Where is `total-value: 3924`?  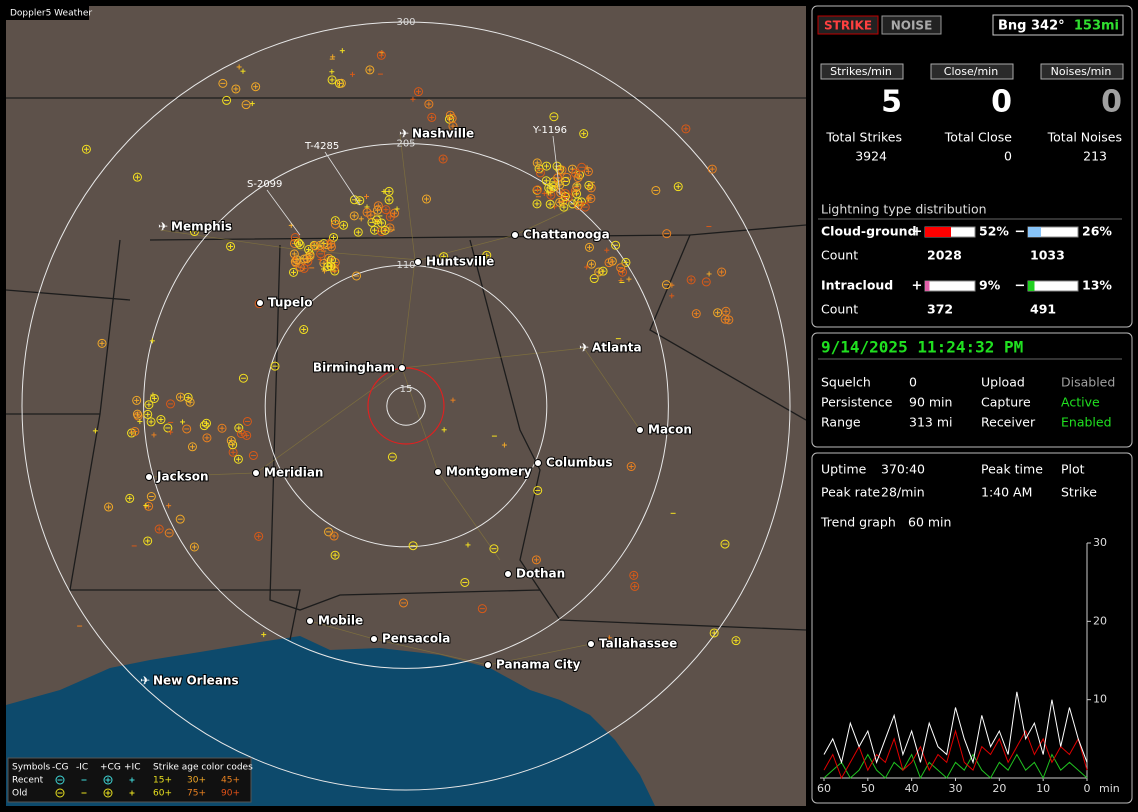
total-value: 3924 is located at coordinates (871, 156).